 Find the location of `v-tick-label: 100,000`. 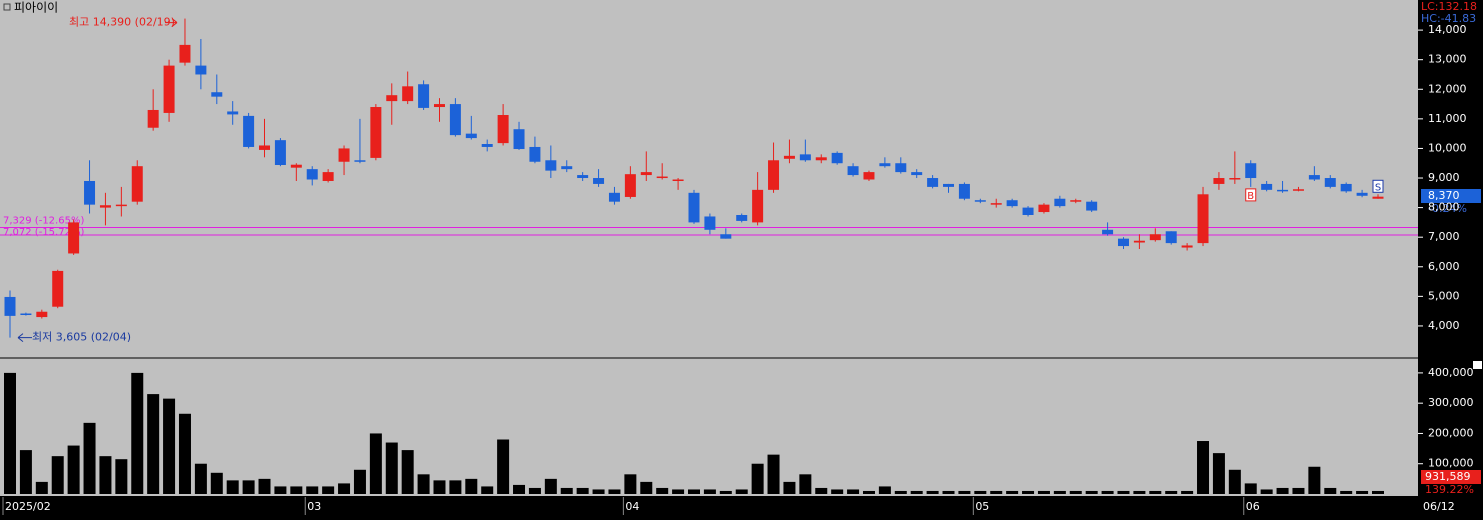

v-tick-label: 100,000 is located at coordinates (1451, 463).